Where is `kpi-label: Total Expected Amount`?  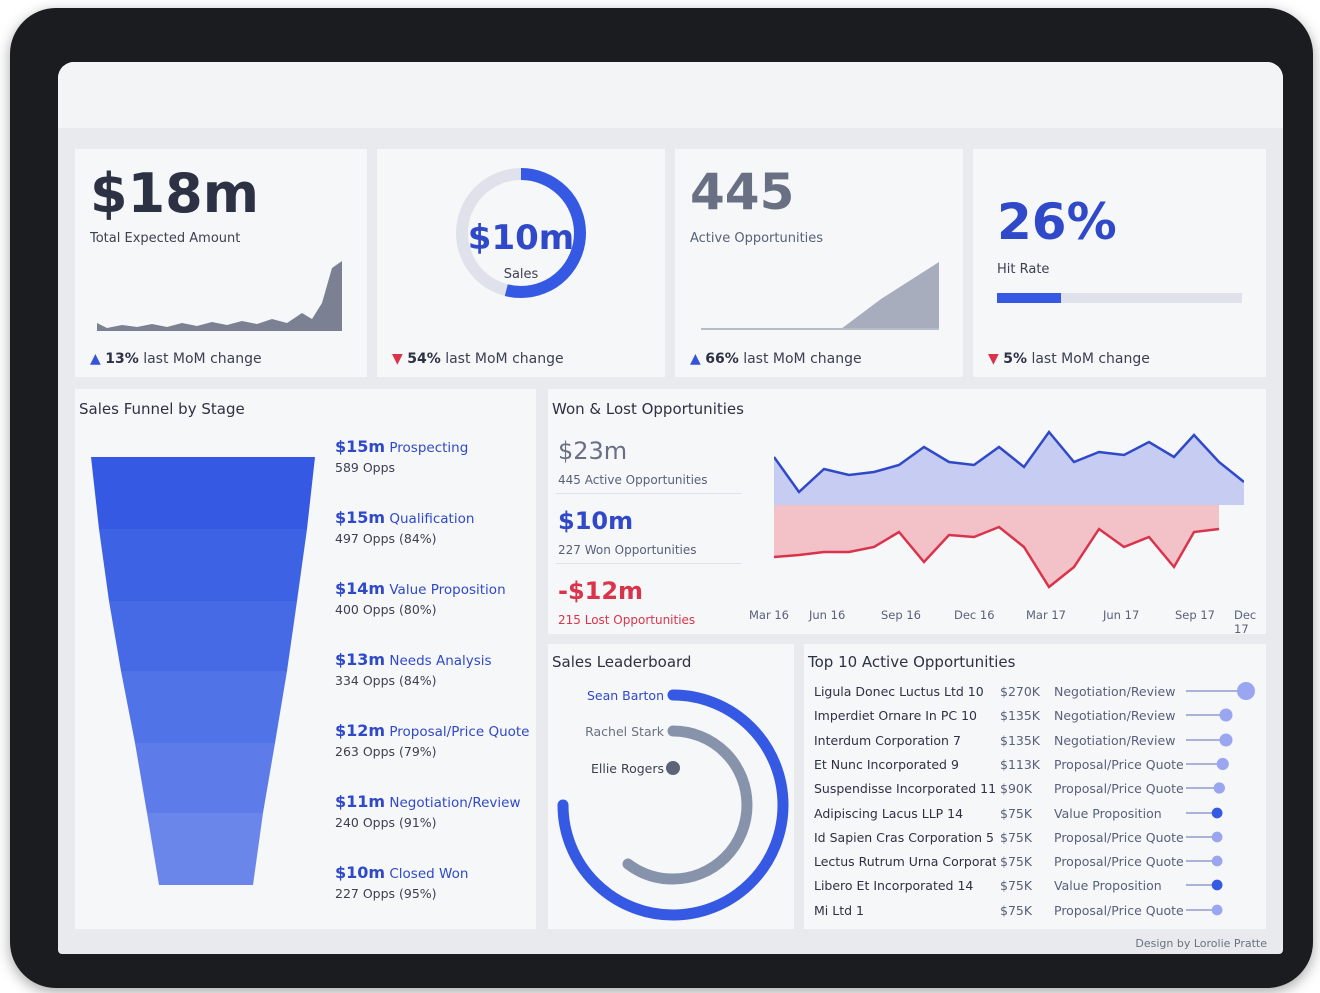
kpi-label: Total Expected Amount is located at coordinates (165, 238).